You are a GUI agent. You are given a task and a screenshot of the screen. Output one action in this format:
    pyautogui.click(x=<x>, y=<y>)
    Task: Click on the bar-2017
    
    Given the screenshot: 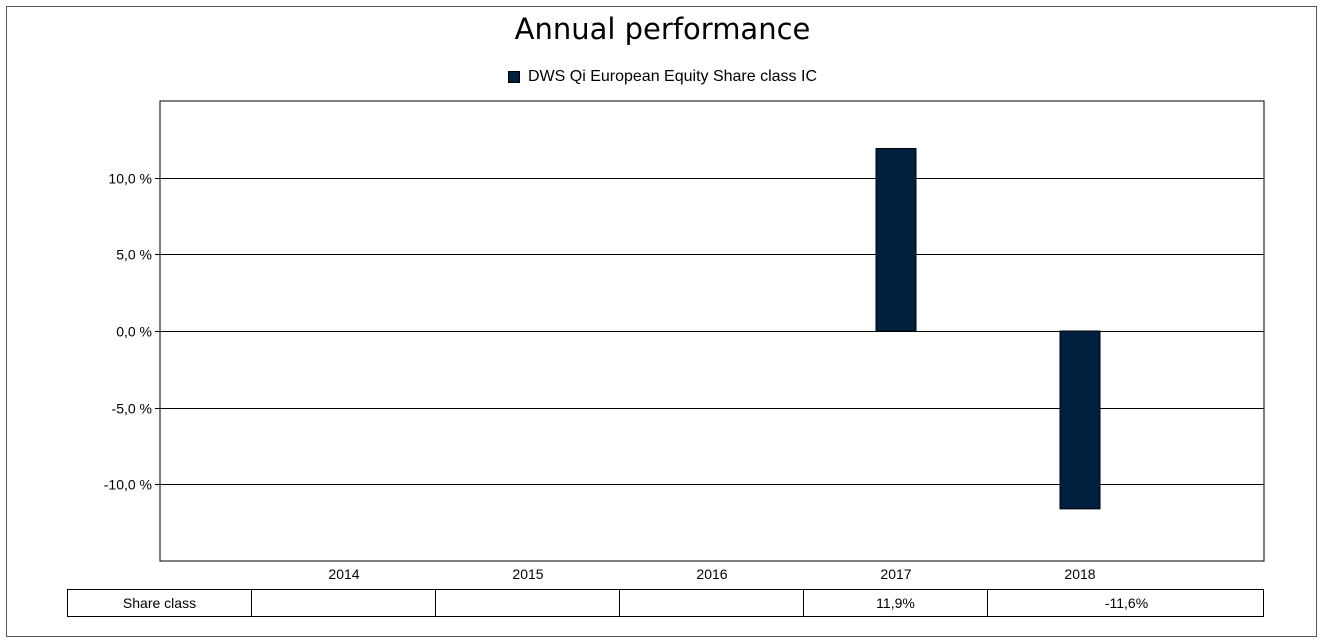 What is the action you would take?
    pyautogui.click(x=896, y=240)
    